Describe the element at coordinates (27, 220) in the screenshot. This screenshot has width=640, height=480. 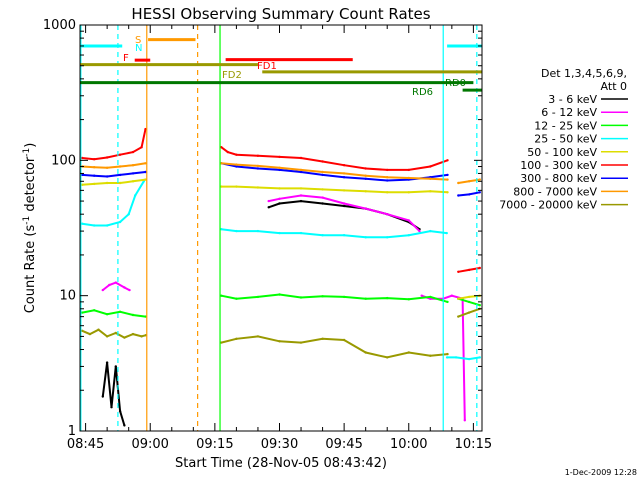
I see `y-axis-label-sup1: -1` at that location.